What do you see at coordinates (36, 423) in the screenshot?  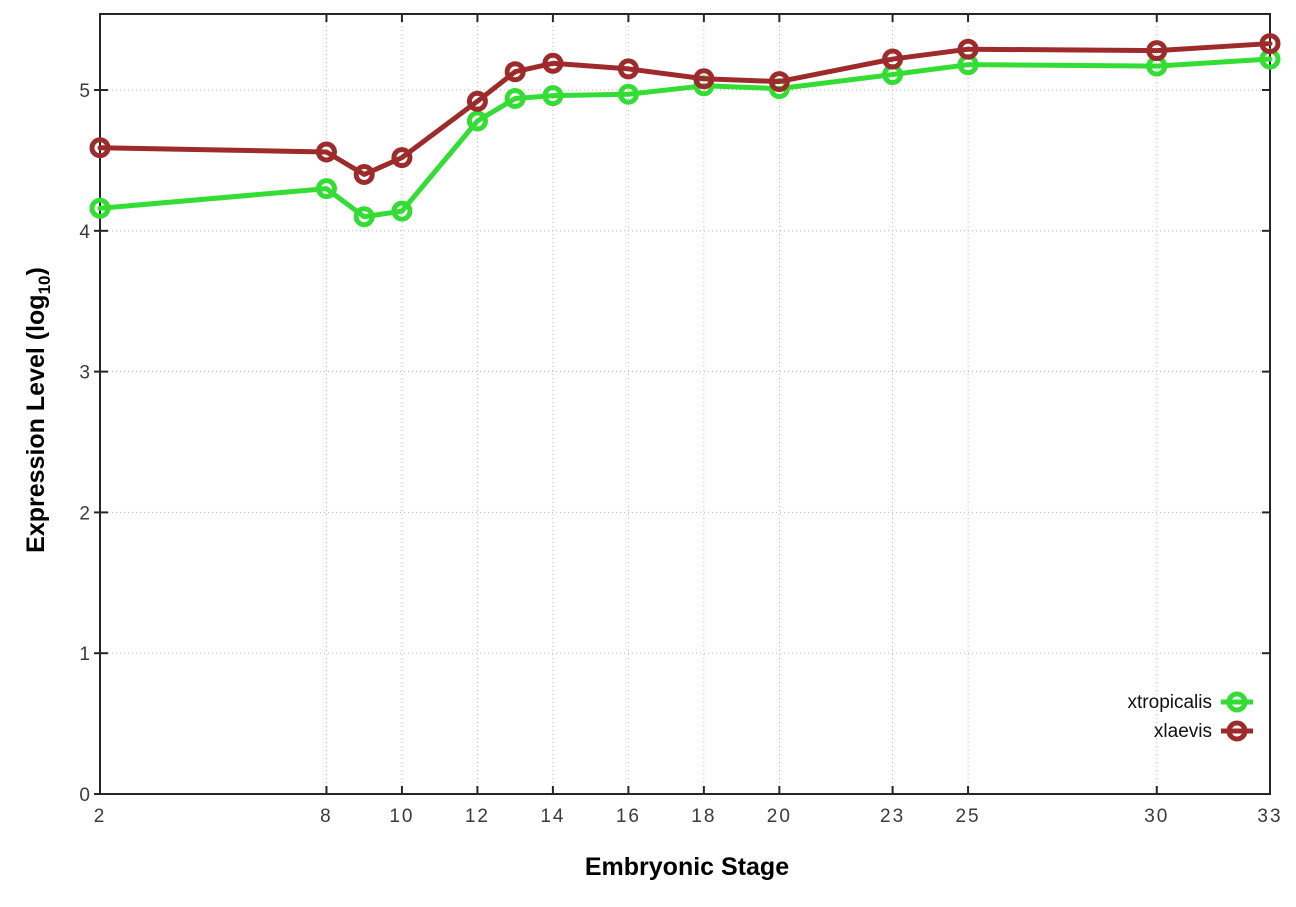 I see `y-axis-title-main: Expression Level (log` at bounding box center [36, 423].